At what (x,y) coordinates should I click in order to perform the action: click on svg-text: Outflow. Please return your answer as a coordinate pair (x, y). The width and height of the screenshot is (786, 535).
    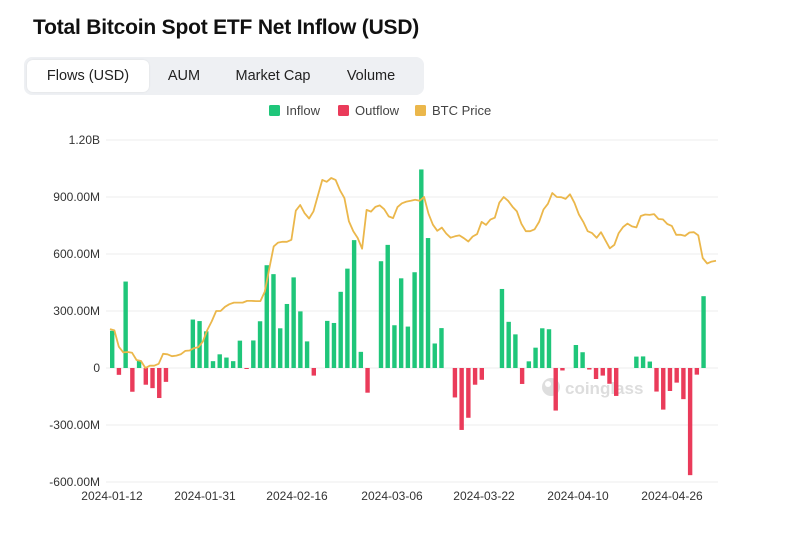
    Looking at the image, I should click on (377, 110).